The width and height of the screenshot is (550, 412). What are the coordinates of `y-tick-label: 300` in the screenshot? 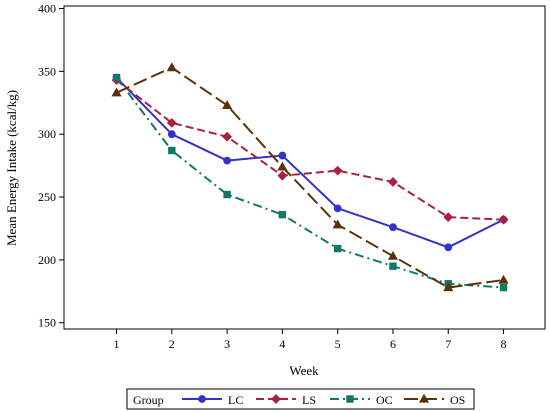 It's located at (47, 134).